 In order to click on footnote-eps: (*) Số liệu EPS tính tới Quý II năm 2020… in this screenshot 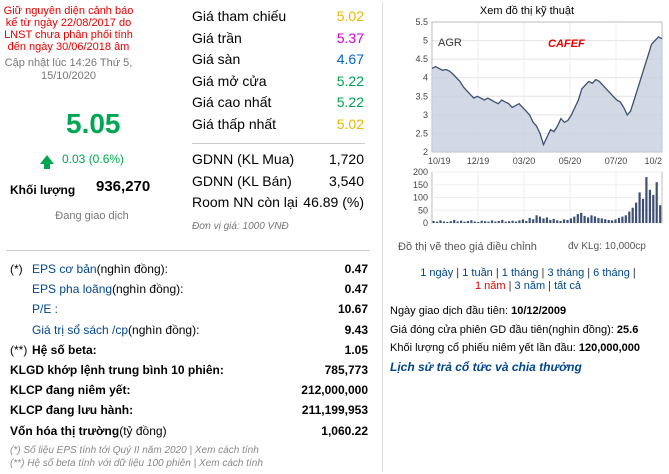, I will do `click(134, 450)`.